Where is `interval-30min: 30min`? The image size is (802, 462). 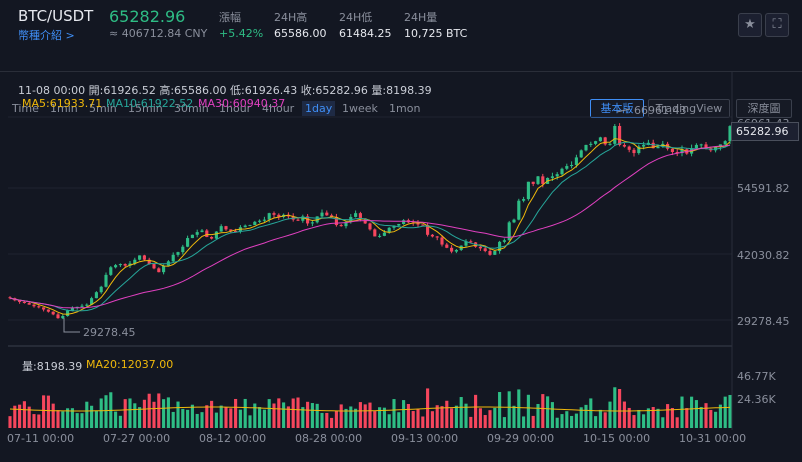
interval-30min: 30min is located at coordinates (191, 108).